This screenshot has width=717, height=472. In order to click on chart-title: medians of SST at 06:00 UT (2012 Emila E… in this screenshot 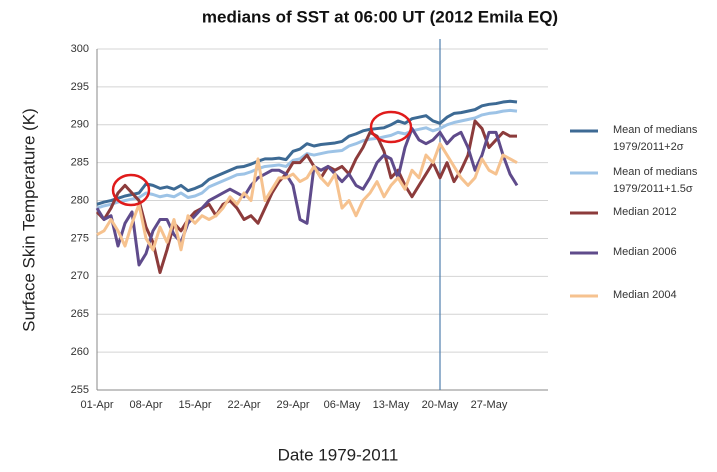, I will do `click(380, 16)`.